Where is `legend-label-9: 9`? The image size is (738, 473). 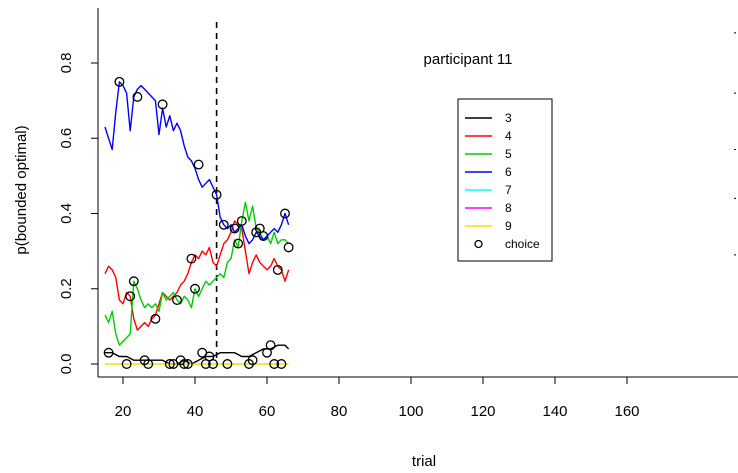
legend-label-9: 9 is located at coordinates (508, 226).